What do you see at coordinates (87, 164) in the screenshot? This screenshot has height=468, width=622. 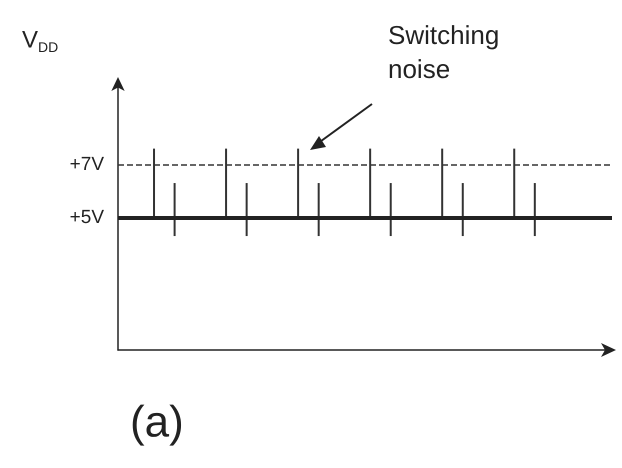 I see `y-tick-label: +7V` at bounding box center [87, 164].